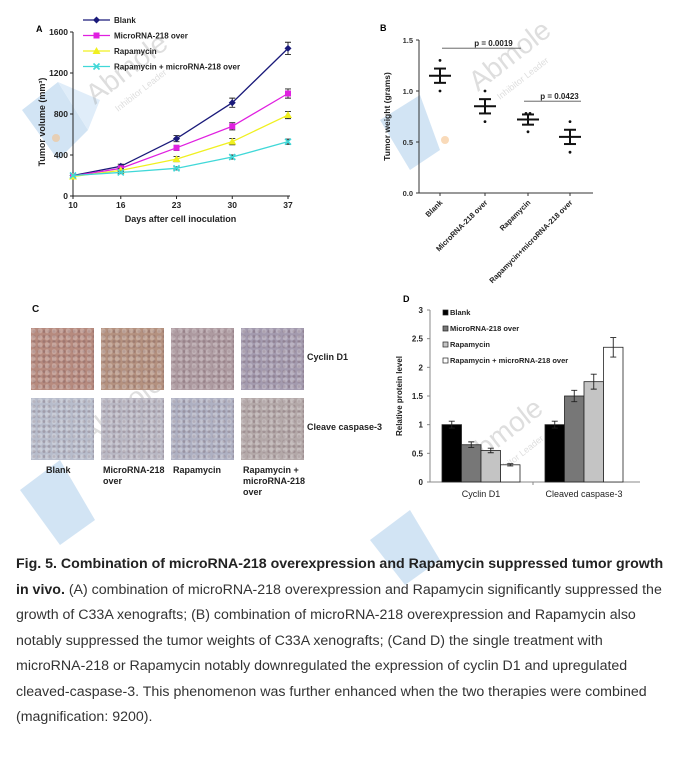  Describe the element at coordinates (559, 96) in the screenshot. I see `p-value-label: p = 0.0423` at that location.